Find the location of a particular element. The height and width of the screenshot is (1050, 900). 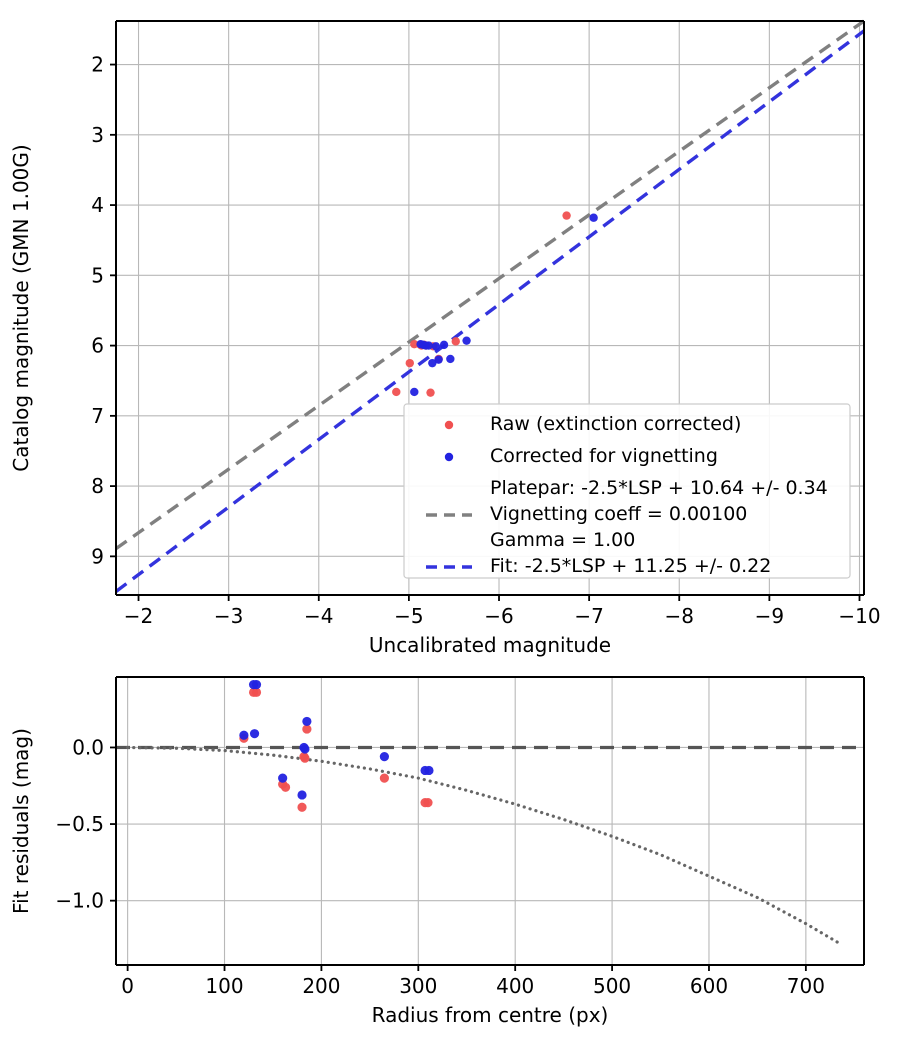

legend-entry: Corrected for vignetting is located at coordinates (581, 456).